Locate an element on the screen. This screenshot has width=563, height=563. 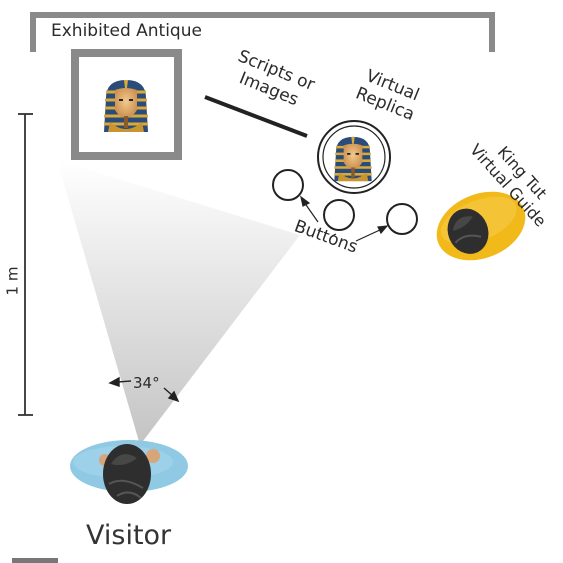
angle-indicator is located at coordinates (144, 389).